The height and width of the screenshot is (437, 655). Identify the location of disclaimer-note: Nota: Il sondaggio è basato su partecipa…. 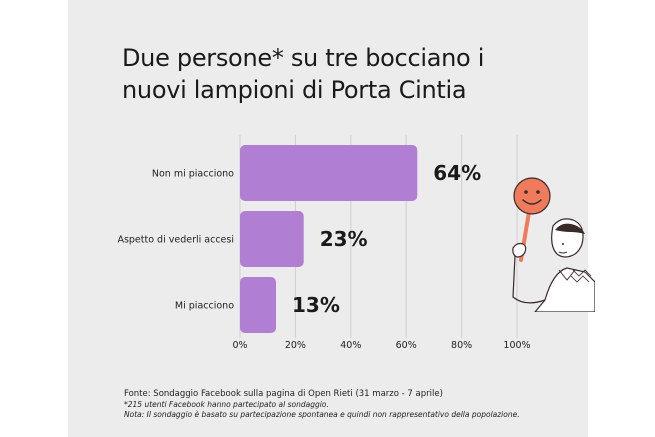
(322, 414).